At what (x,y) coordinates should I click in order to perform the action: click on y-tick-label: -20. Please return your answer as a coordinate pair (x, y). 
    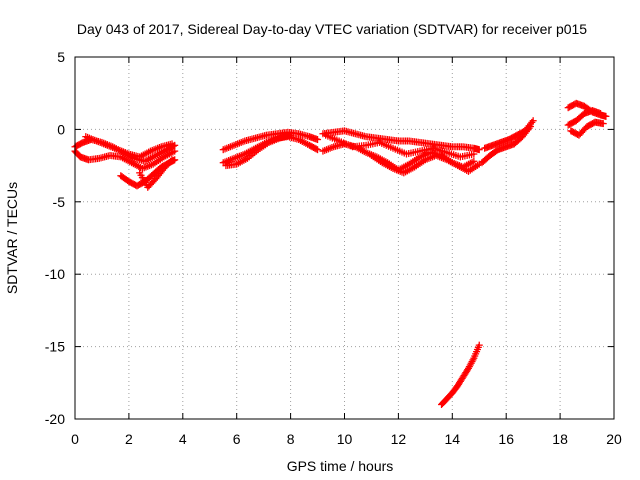
    Looking at the image, I should click on (55, 419).